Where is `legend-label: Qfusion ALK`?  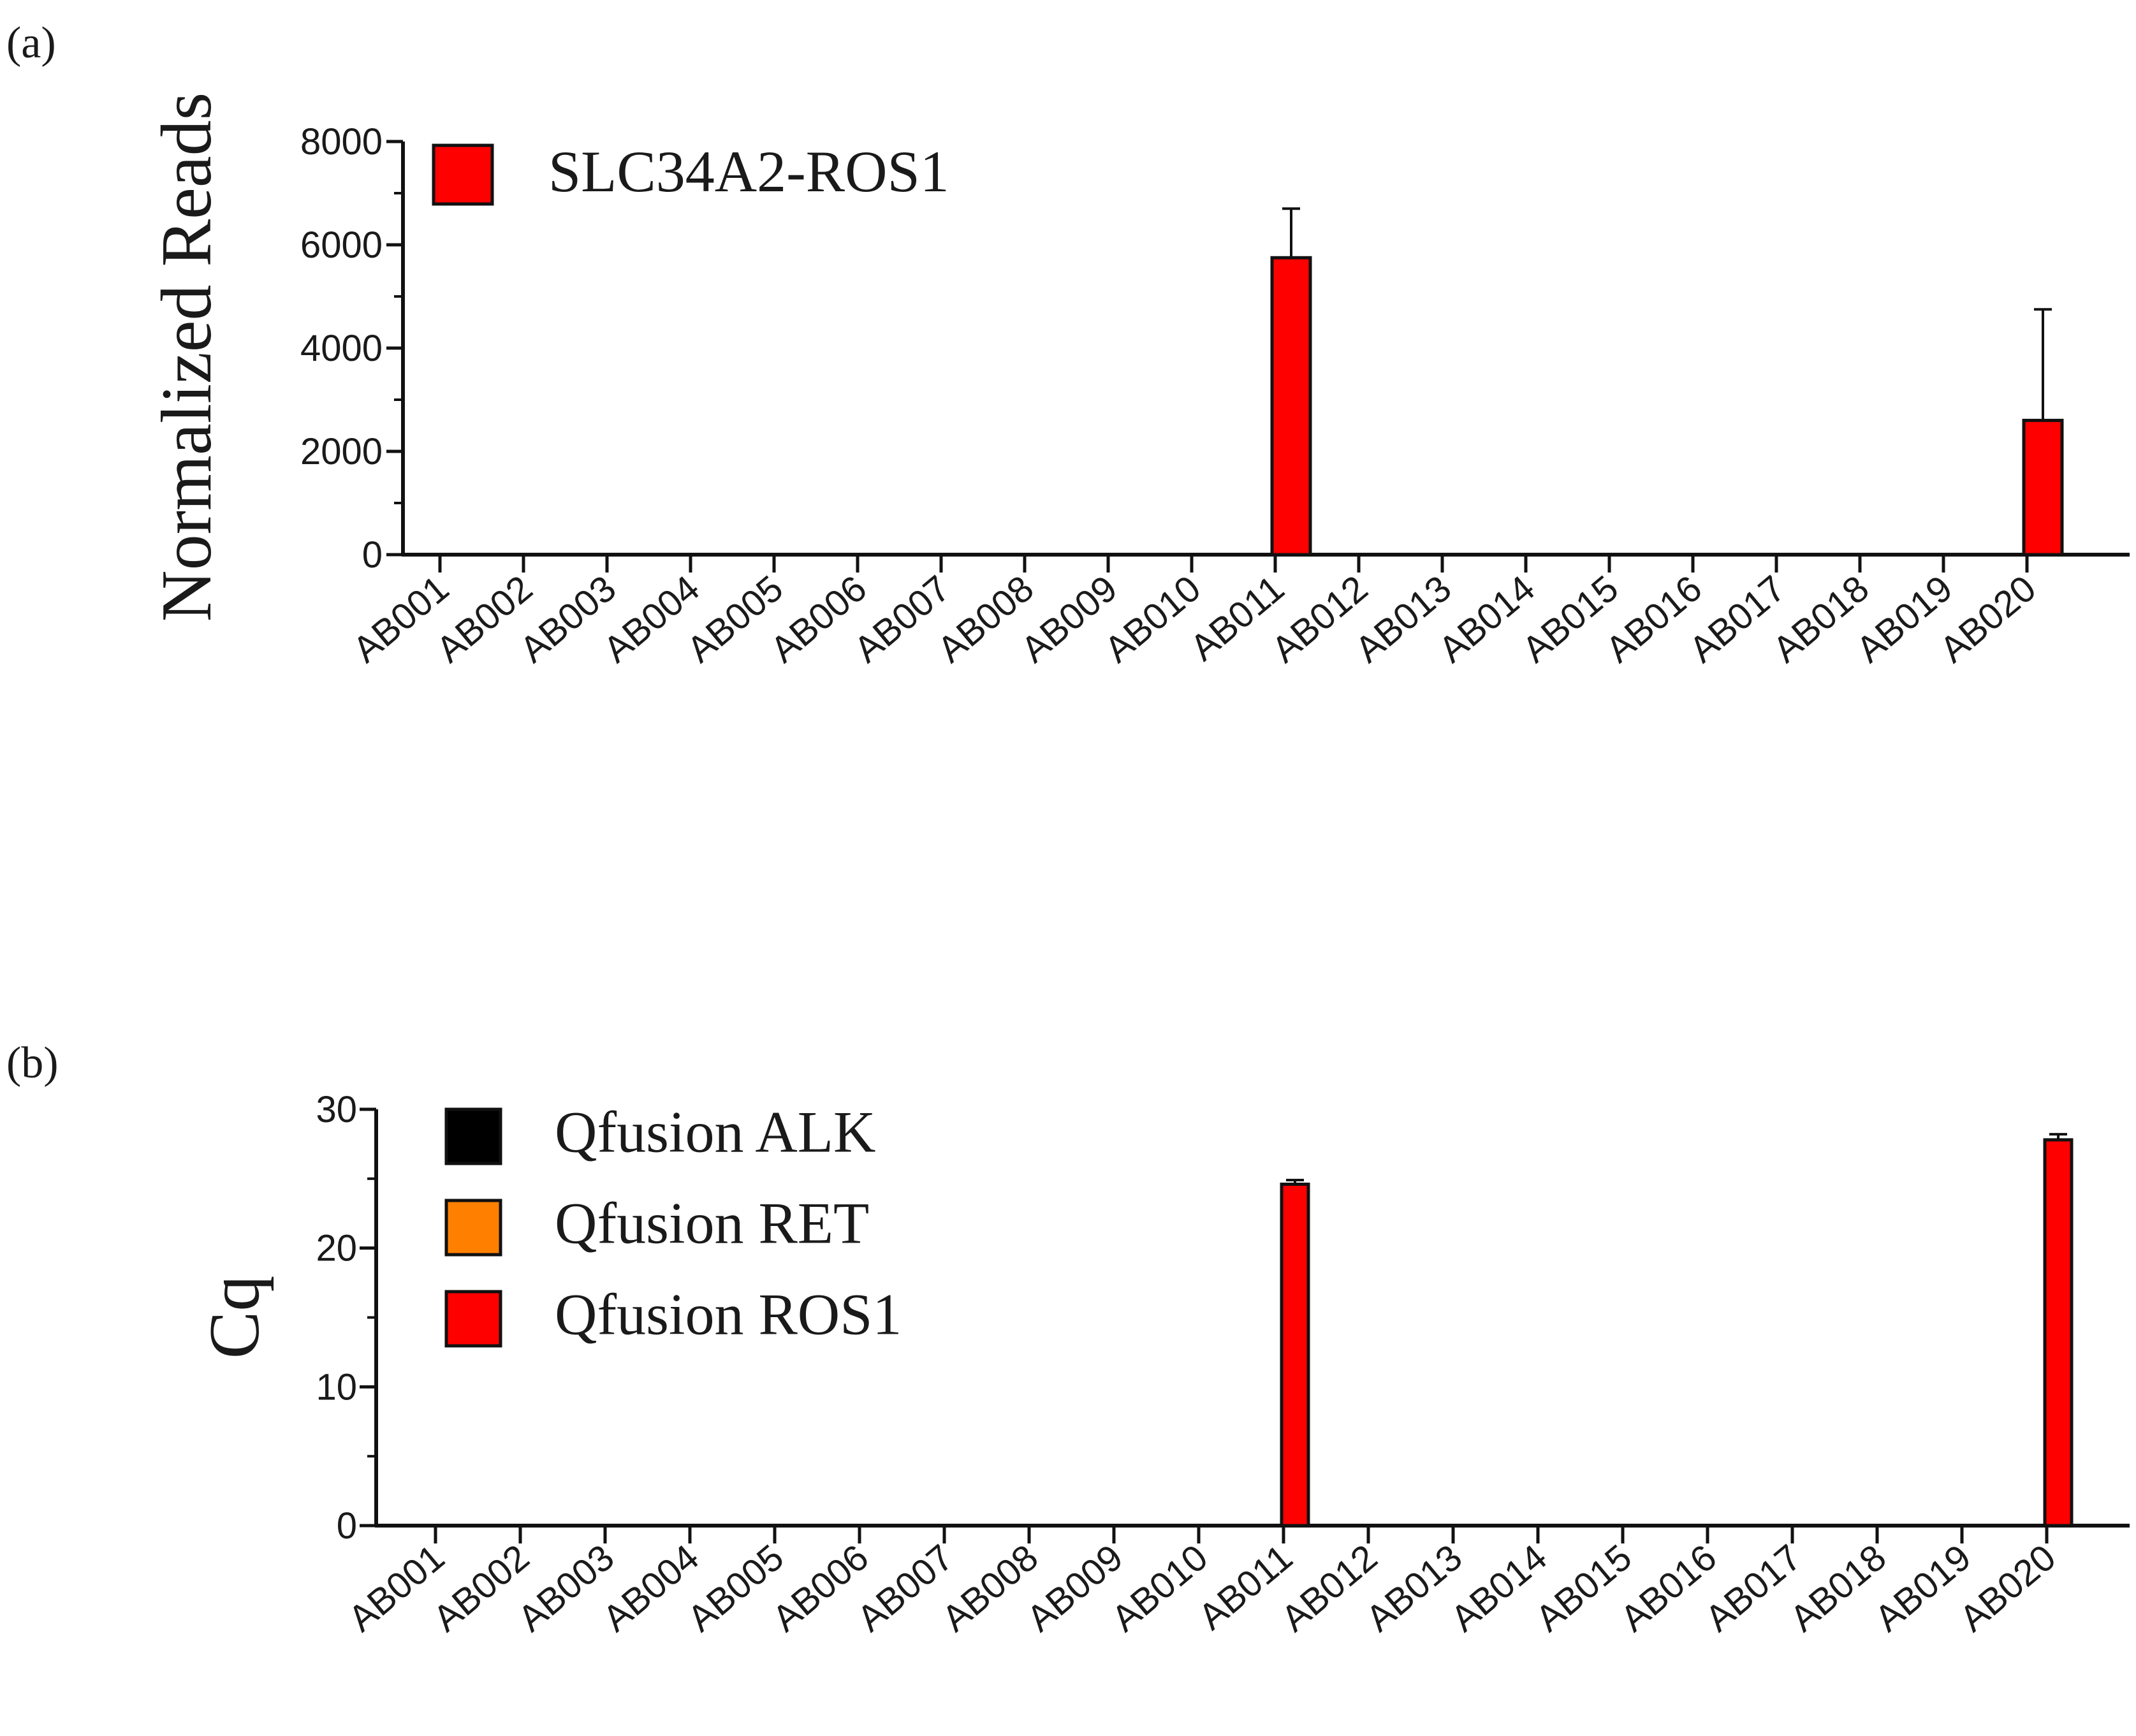
legend-label: Qfusion ALK is located at coordinates (715, 1131).